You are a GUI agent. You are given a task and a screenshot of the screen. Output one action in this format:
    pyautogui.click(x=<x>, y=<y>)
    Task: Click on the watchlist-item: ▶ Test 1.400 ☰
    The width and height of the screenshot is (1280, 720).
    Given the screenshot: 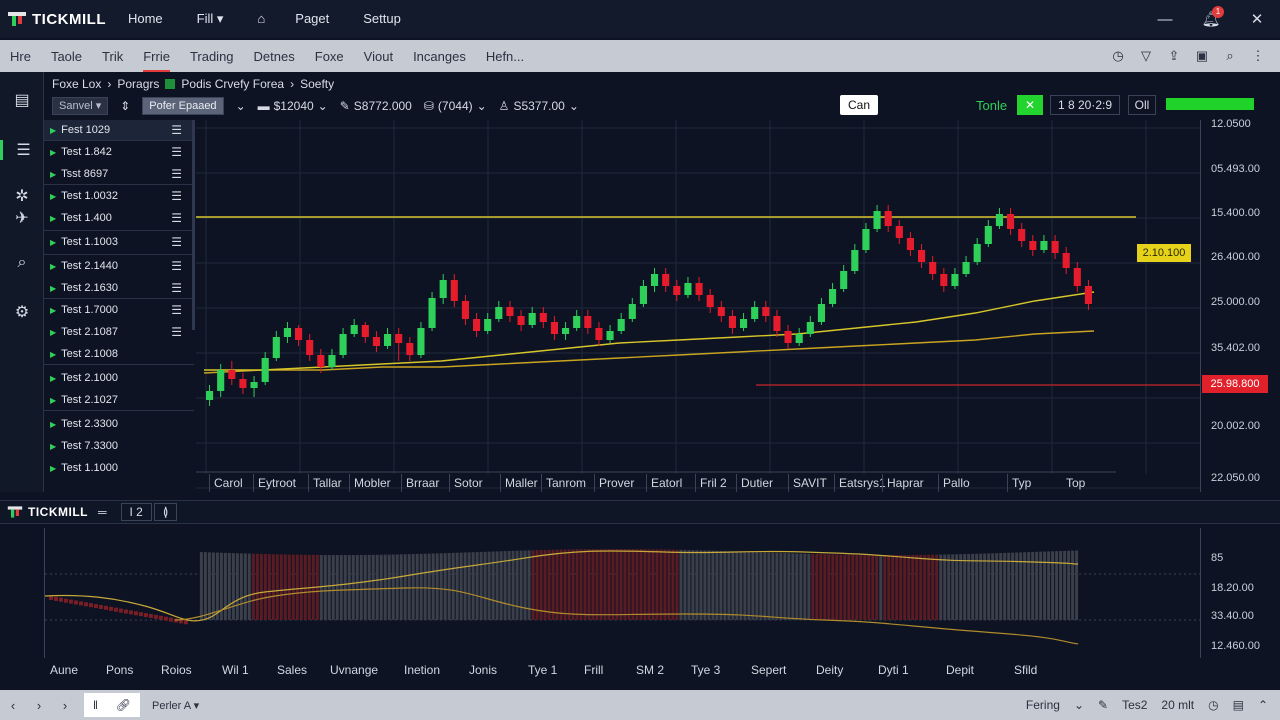 What is the action you would take?
    pyautogui.click(x=119, y=218)
    